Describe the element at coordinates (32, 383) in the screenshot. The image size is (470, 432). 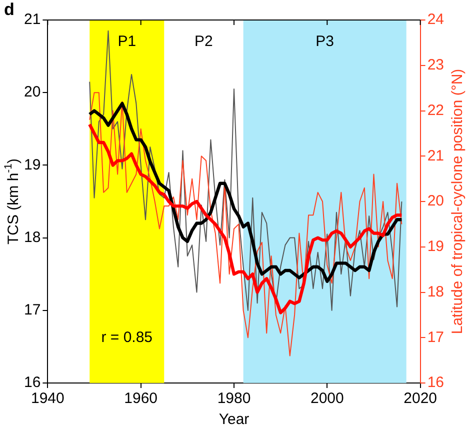
I see `y-tick-label: 16` at that location.